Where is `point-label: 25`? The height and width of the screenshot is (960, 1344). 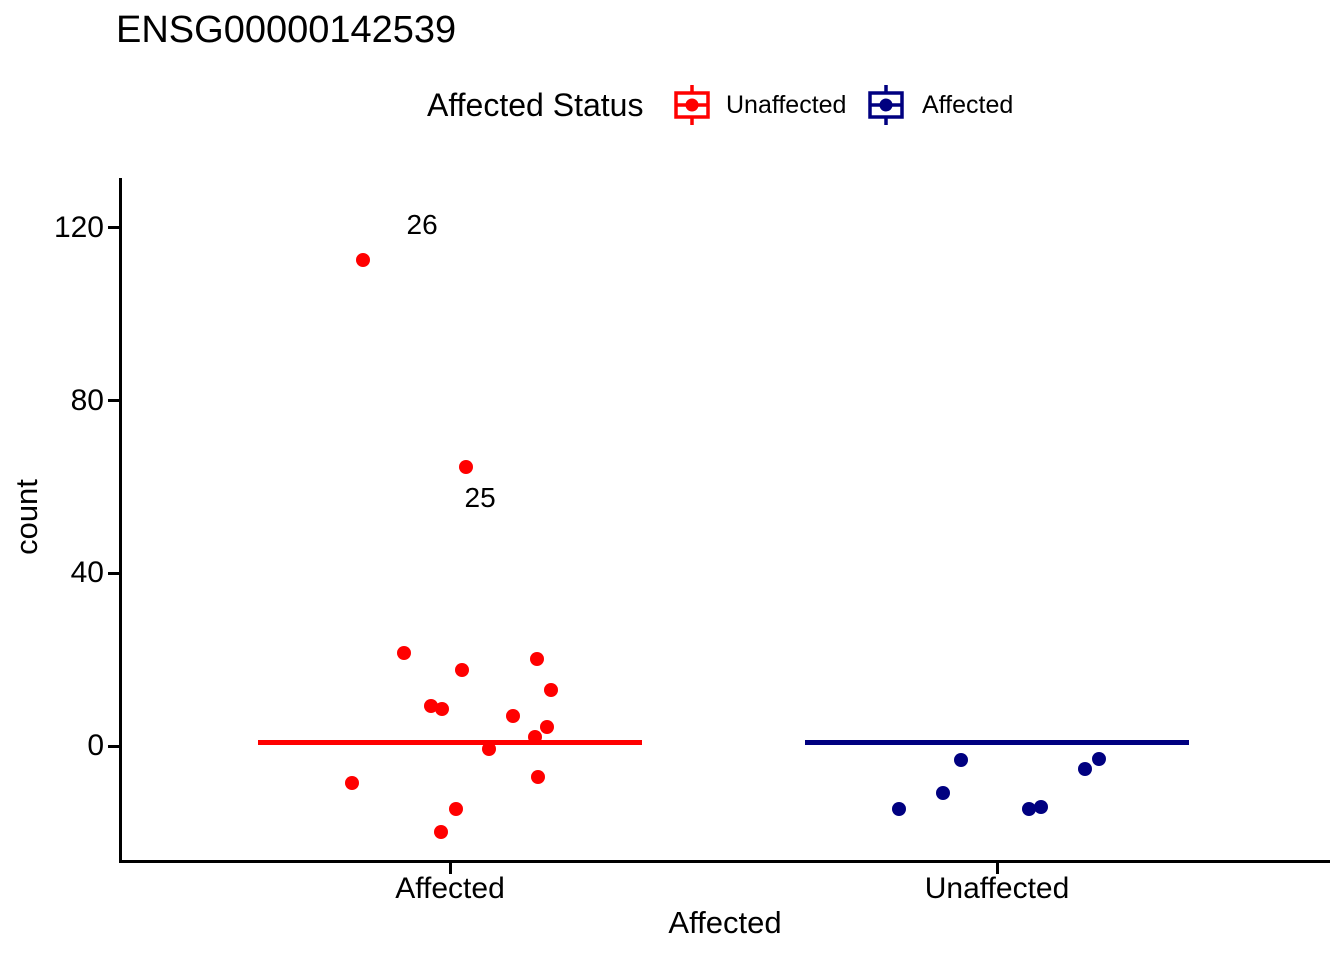 point-label: 25 is located at coordinates (480, 498).